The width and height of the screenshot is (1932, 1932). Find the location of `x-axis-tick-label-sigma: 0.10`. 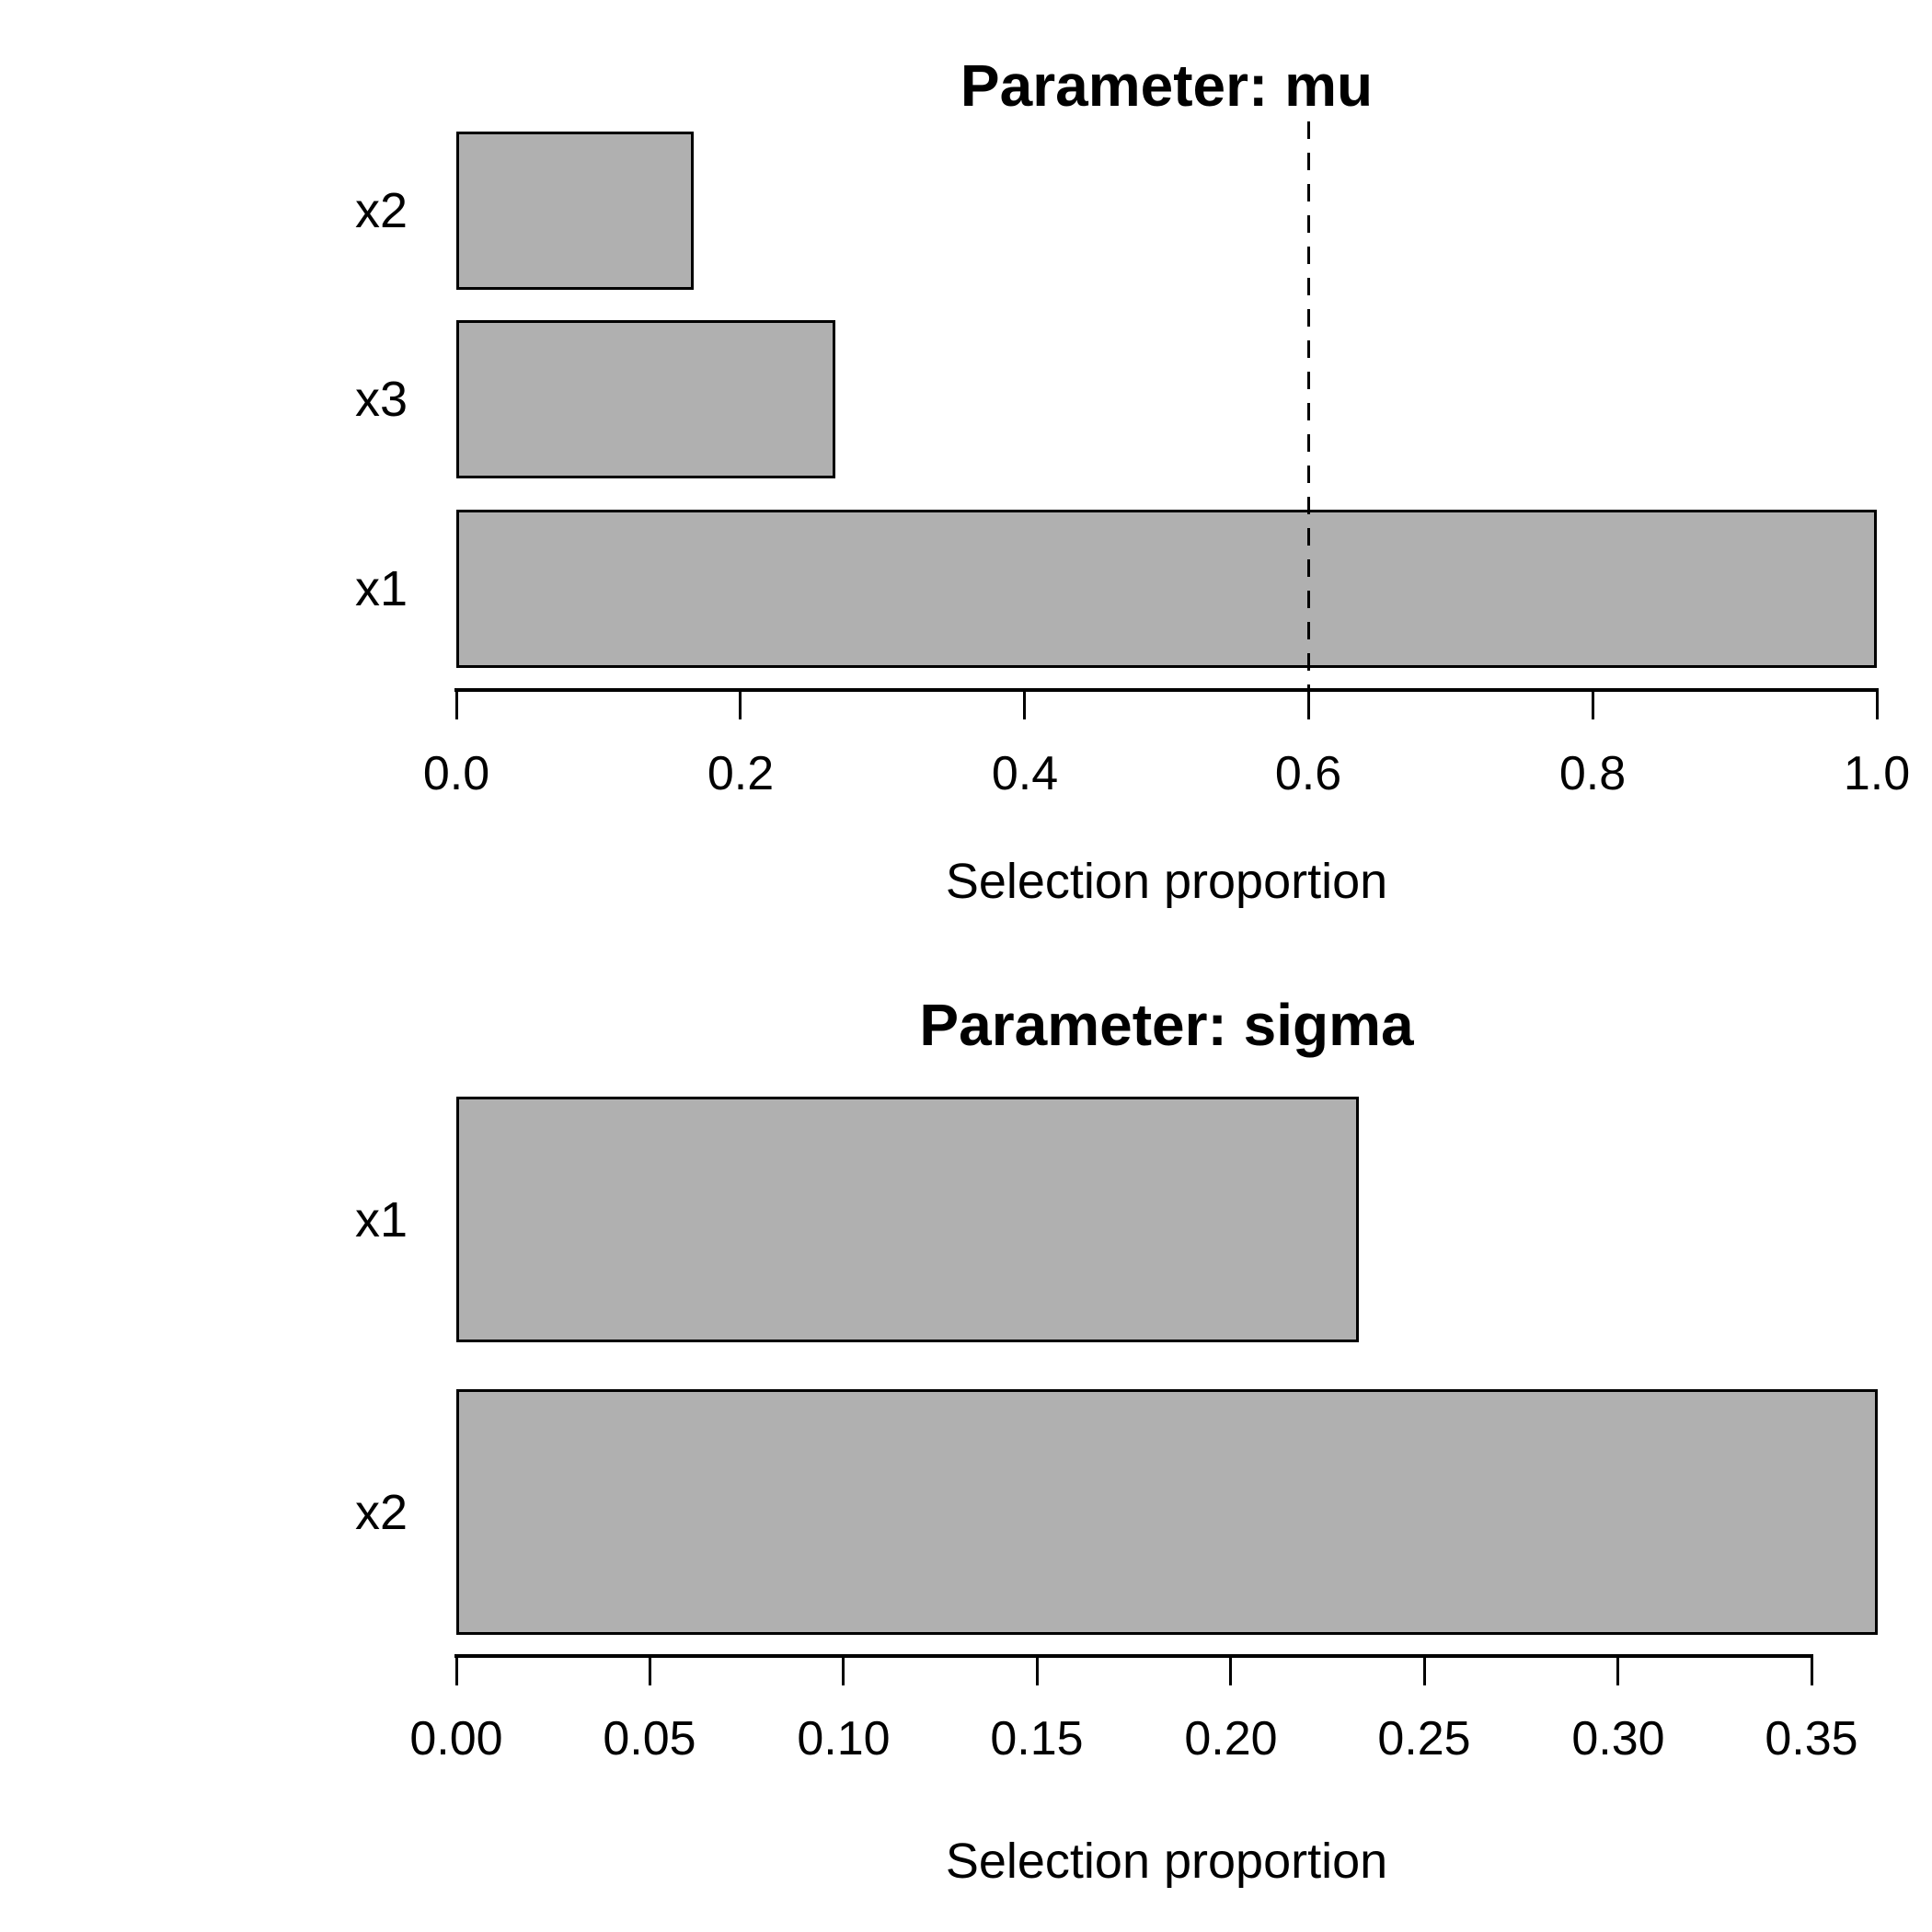

x-axis-tick-label-sigma: 0.10 is located at coordinates (844, 1738).